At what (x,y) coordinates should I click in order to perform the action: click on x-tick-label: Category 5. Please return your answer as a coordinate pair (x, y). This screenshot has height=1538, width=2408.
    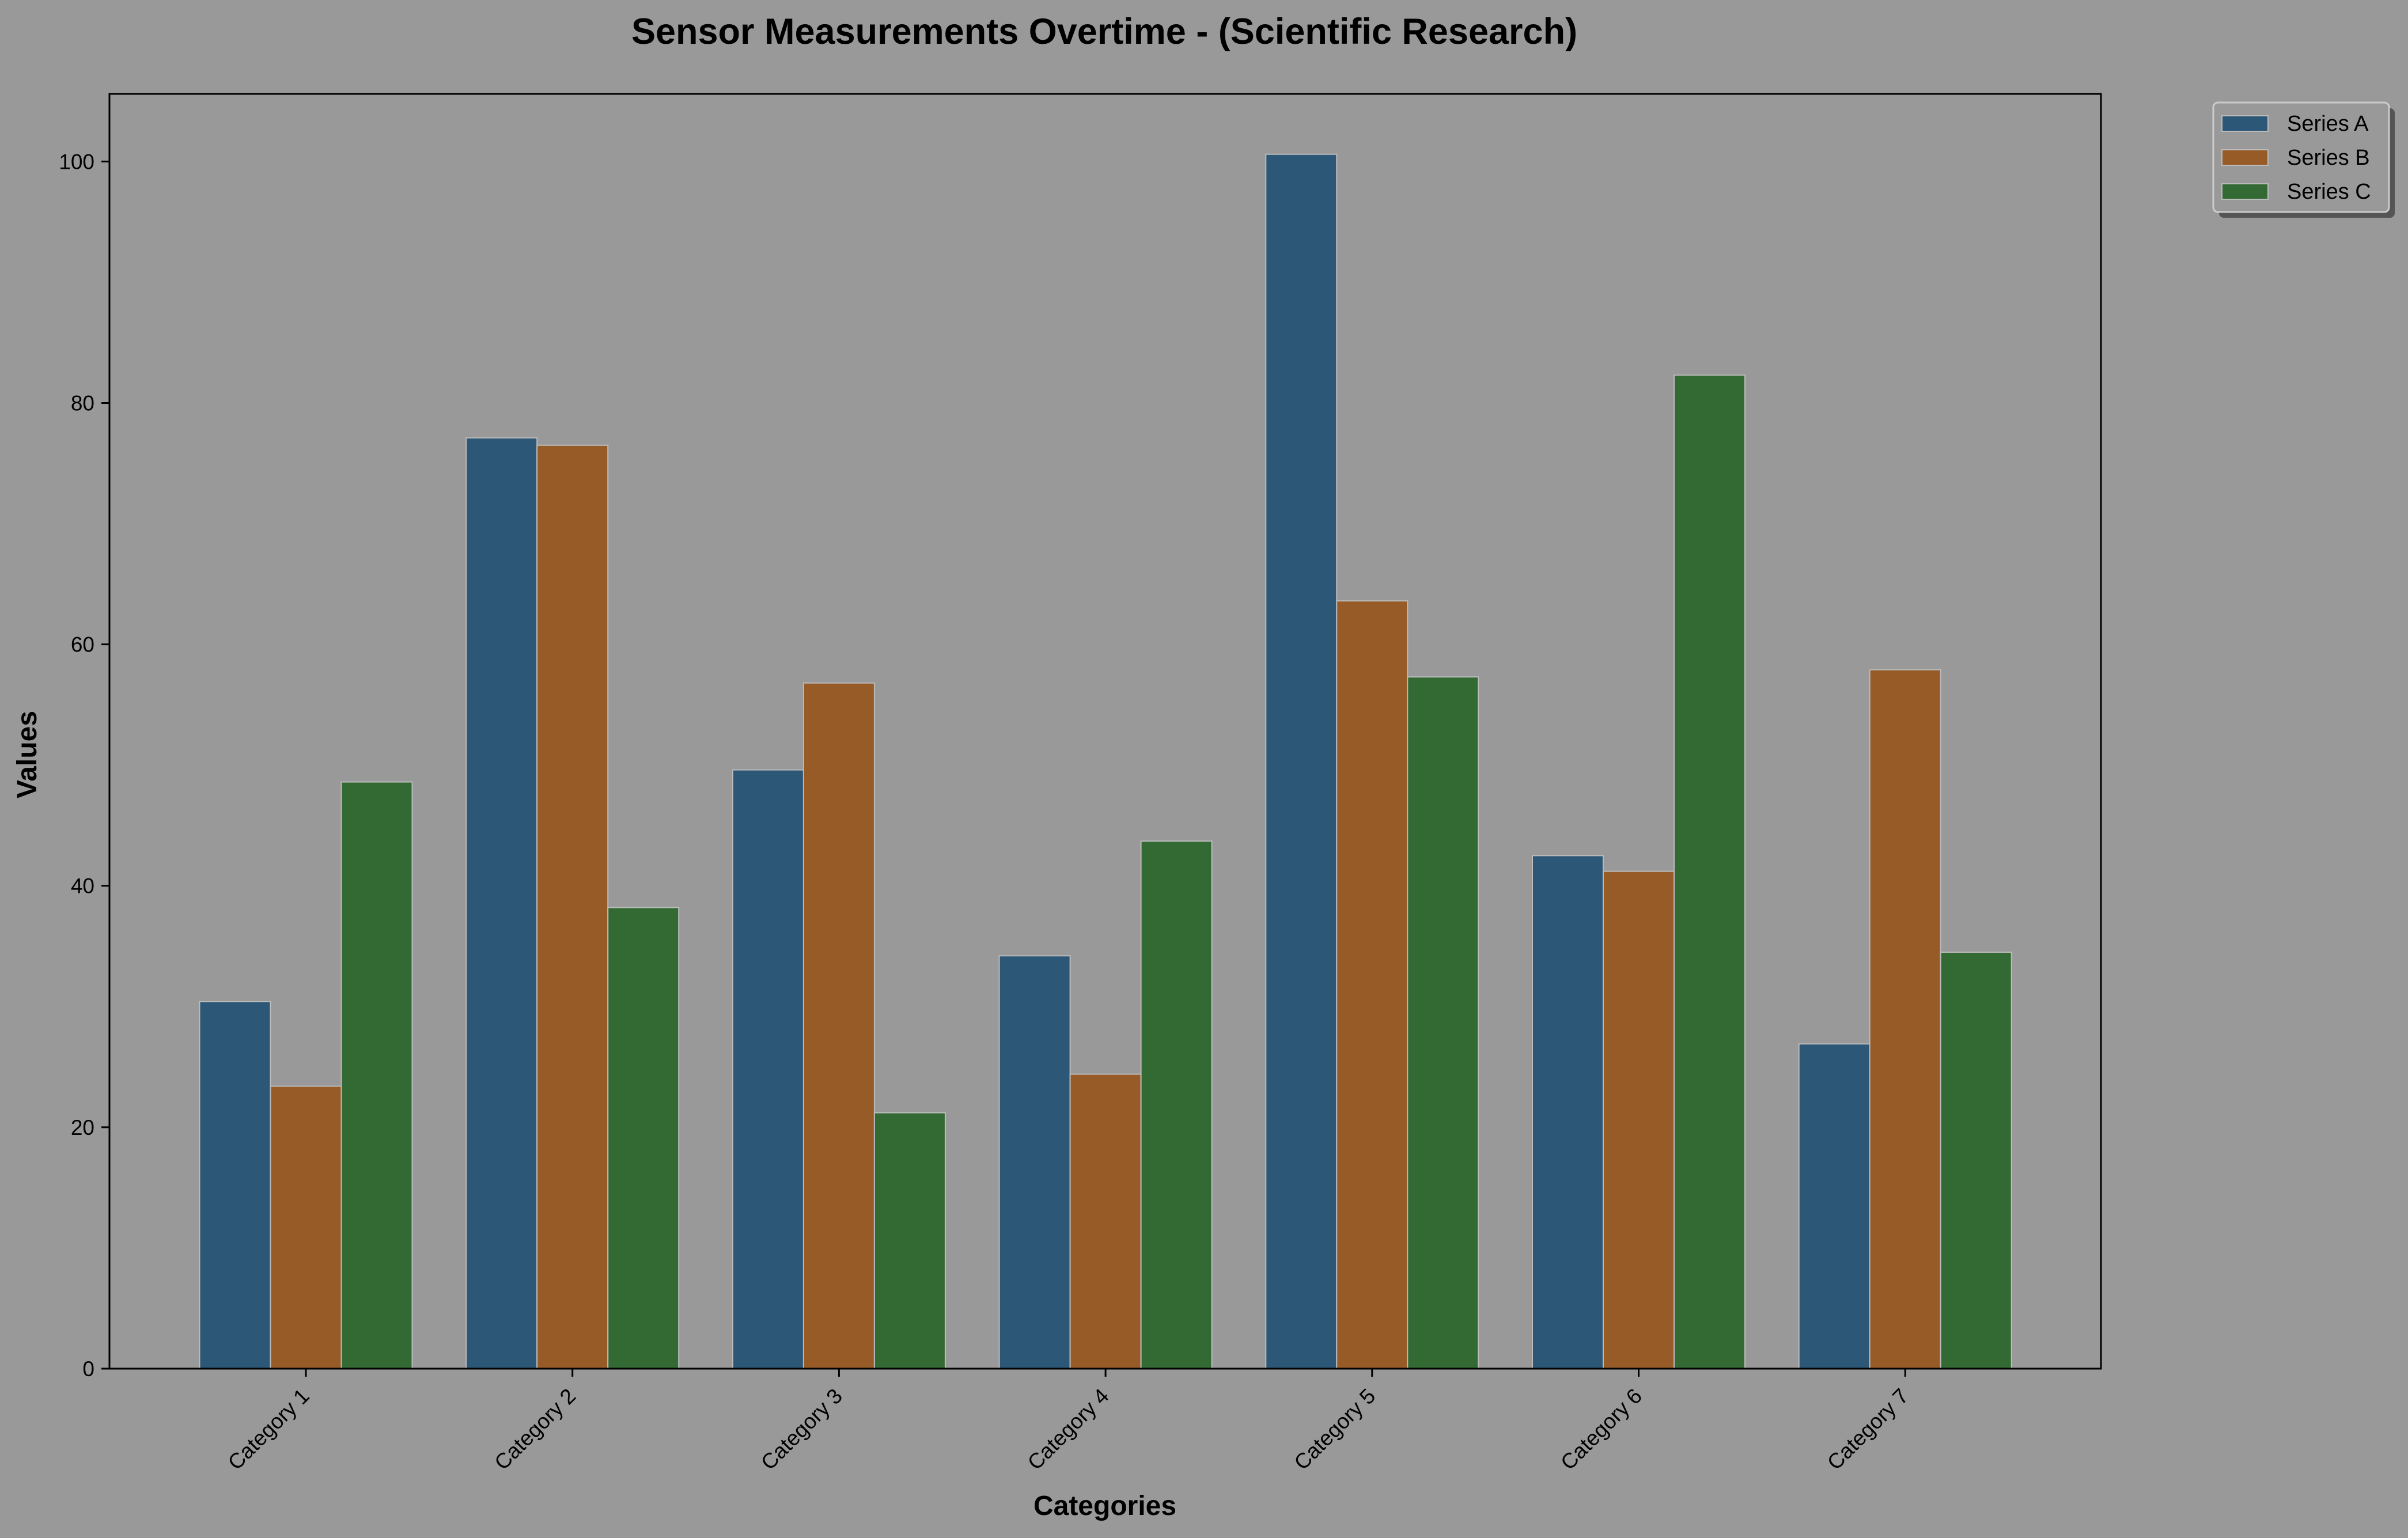
    Looking at the image, I should click on (1334, 1429).